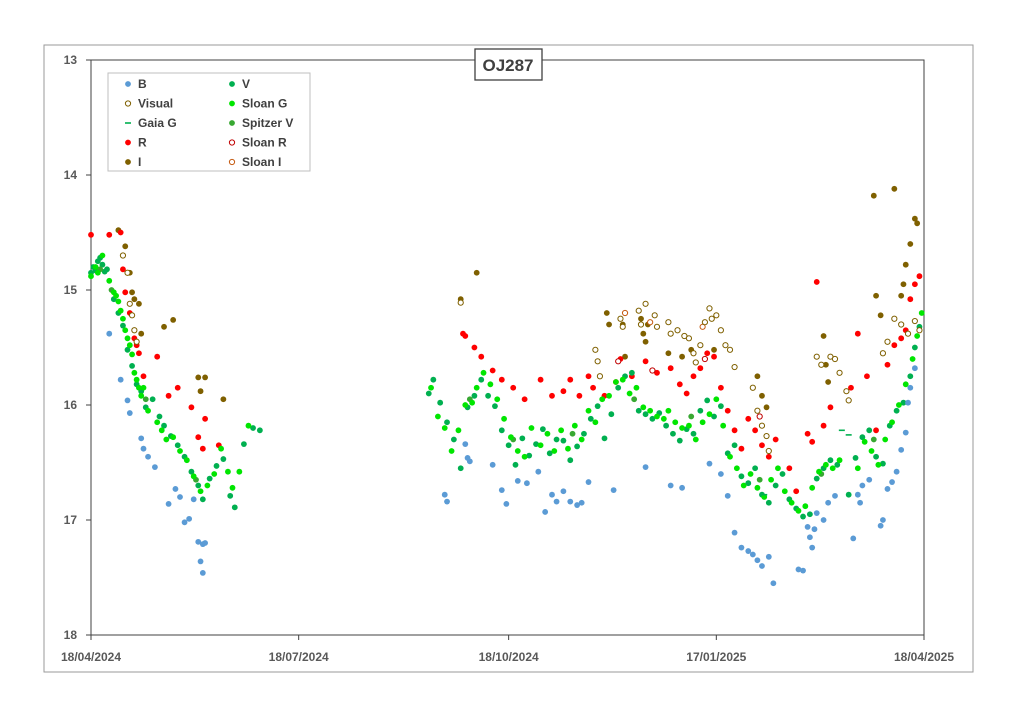 This screenshot has width=1024, height=725. What do you see at coordinates (716, 657) in the screenshot?
I see `x-tick-label: 17/01/2025` at bounding box center [716, 657].